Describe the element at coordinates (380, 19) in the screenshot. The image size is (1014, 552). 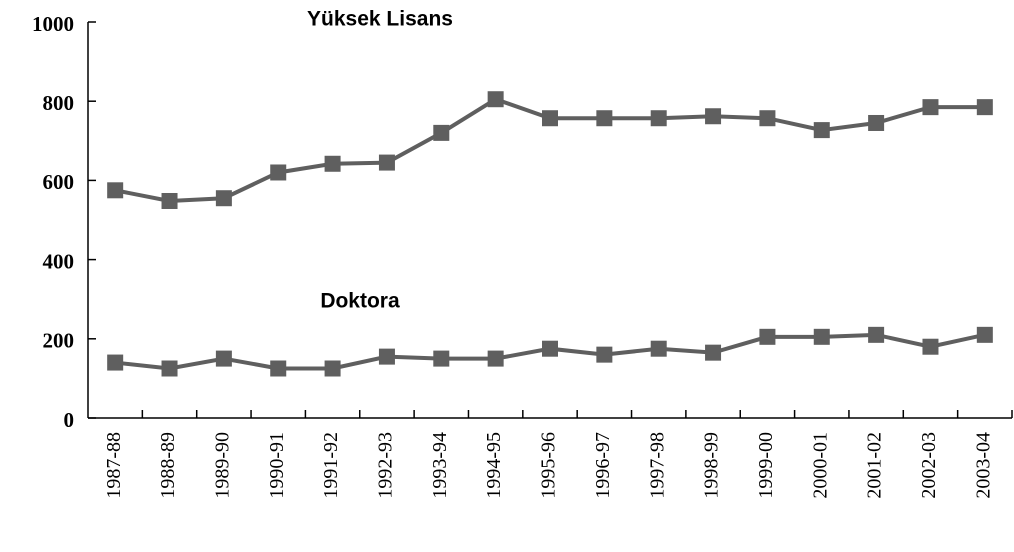
I see `series-label: Yüksek Lisans` at that location.